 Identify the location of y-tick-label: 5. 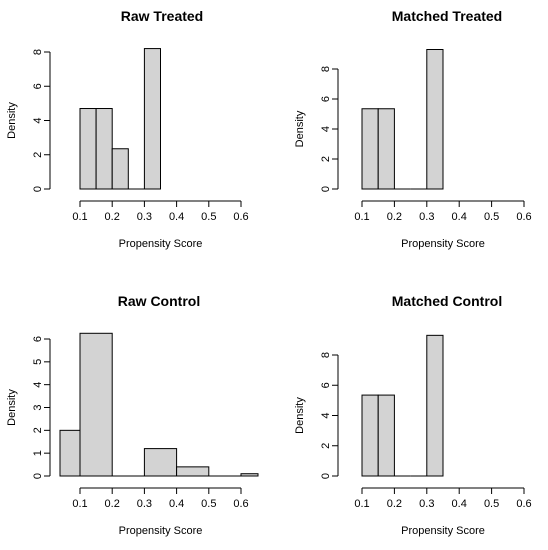
(38, 362).